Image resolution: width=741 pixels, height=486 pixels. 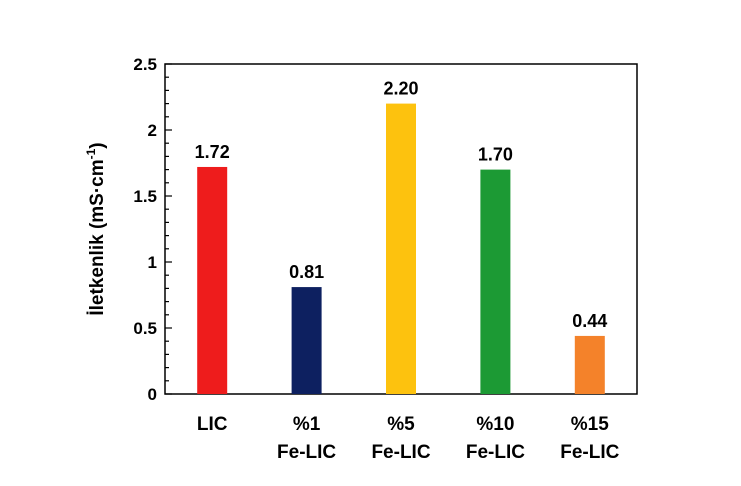 What do you see at coordinates (152, 130) in the screenshot?
I see `y-tick-label: 2` at bounding box center [152, 130].